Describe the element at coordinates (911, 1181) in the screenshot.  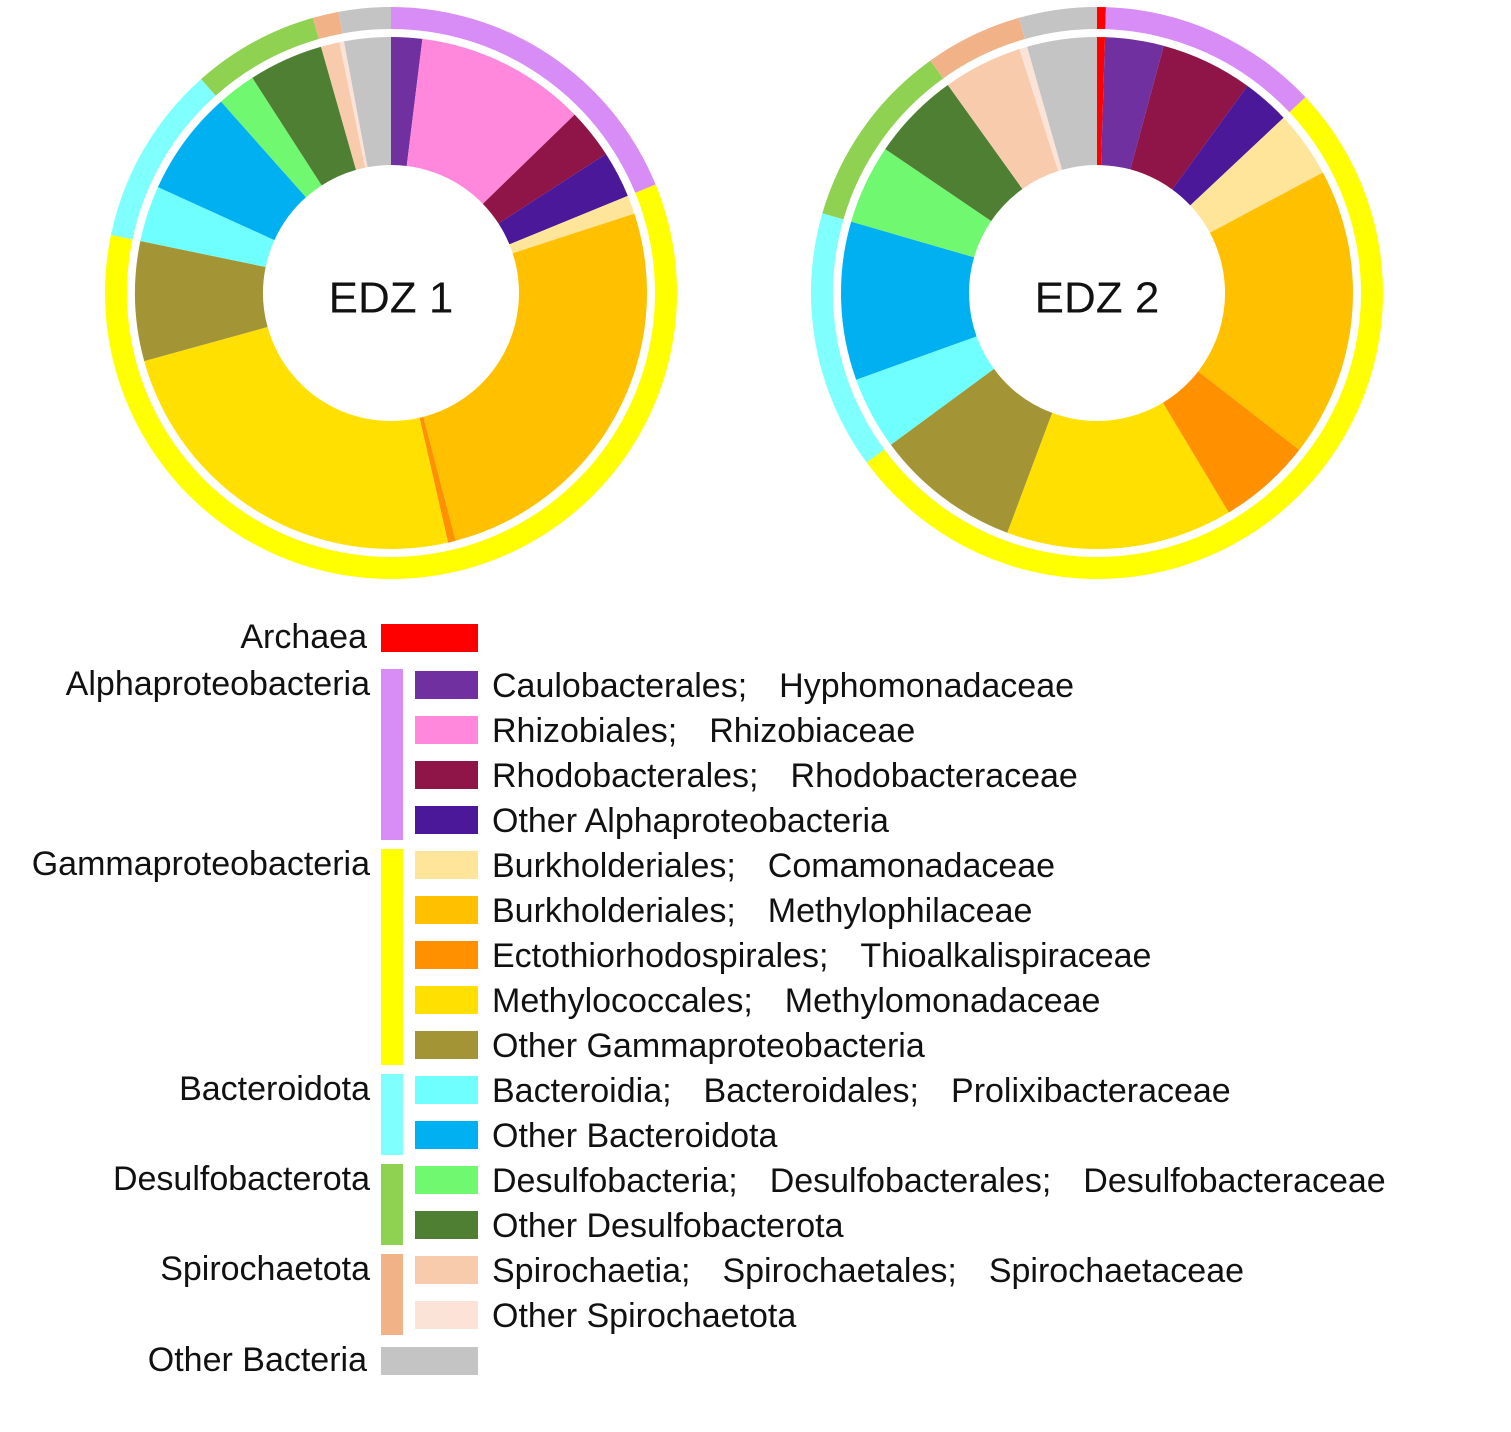
I see `legend-item-part: Desulfobacterales;` at that location.